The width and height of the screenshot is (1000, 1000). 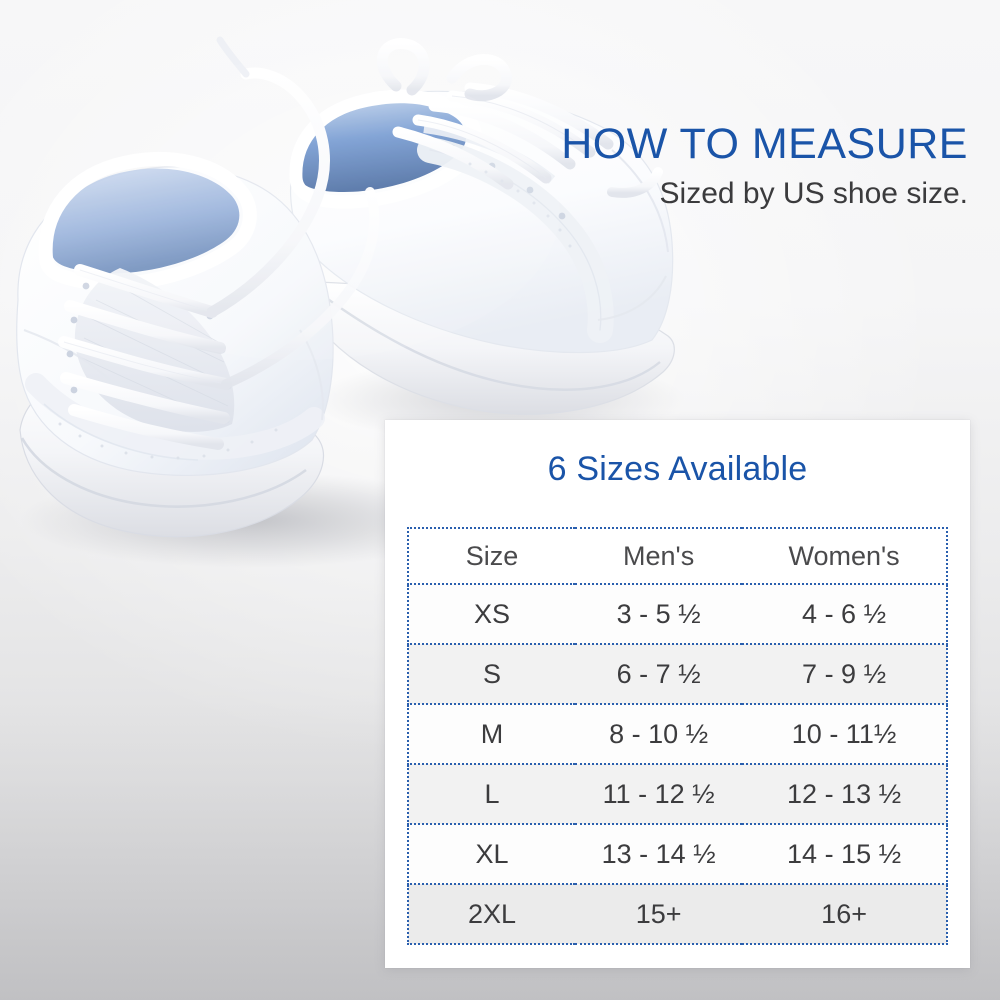 I want to click on cell-womens: 16+, so click(x=845, y=914).